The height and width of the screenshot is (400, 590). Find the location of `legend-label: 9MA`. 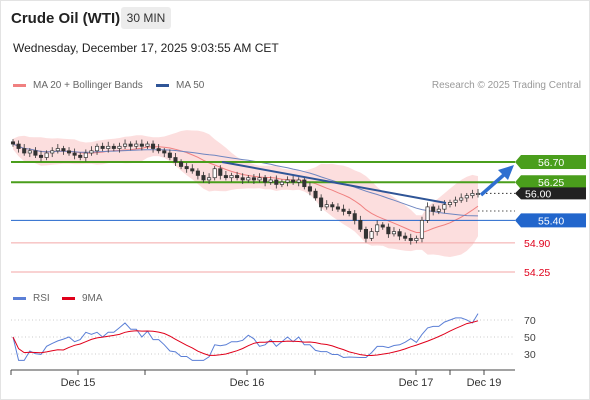

legend-label: 9MA is located at coordinates (92, 298).